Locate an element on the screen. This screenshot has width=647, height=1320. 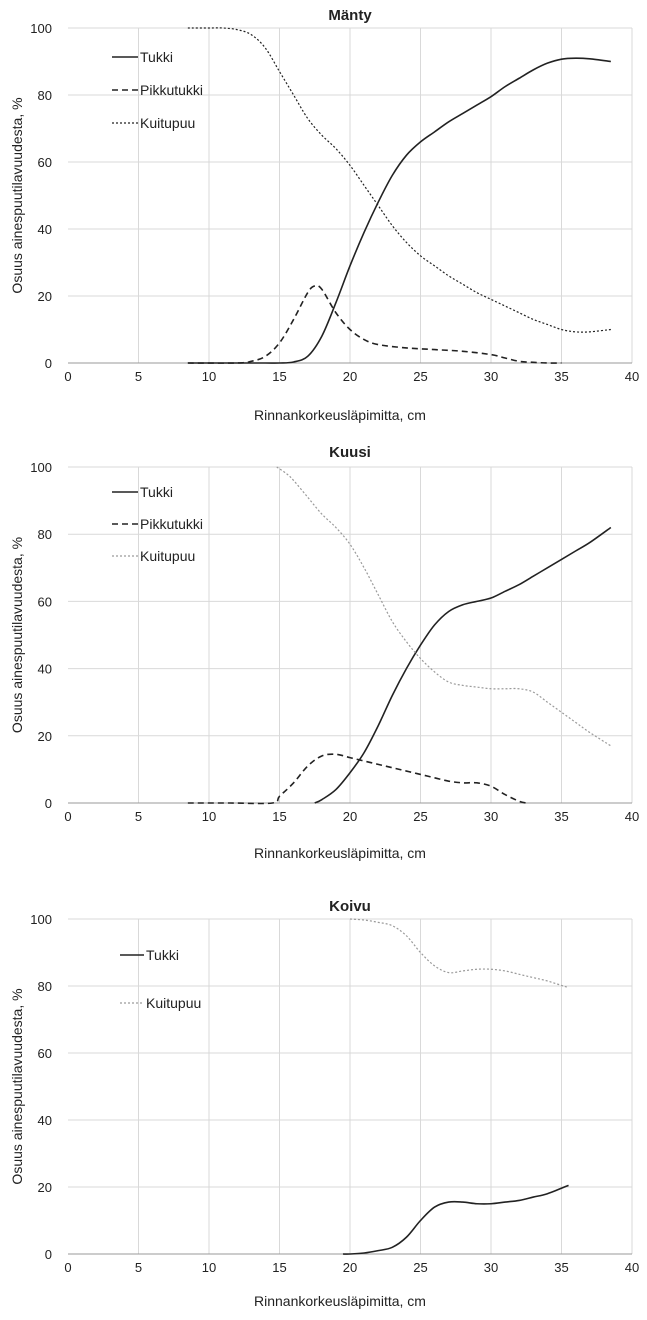
legend: Tukki Kuitupuu is located at coordinates (160, 979).